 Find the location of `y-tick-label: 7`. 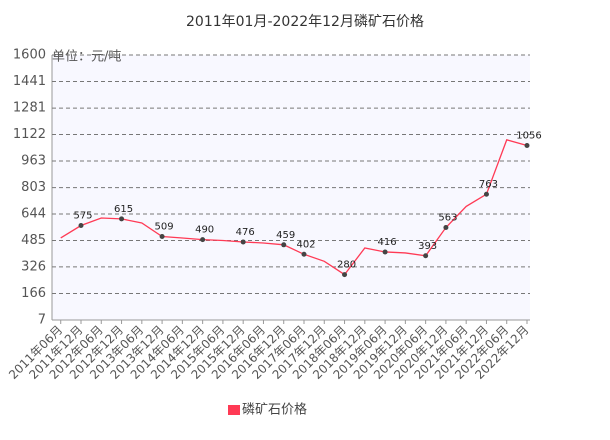

y-tick-label: 7 is located at coordinates (42, 320).